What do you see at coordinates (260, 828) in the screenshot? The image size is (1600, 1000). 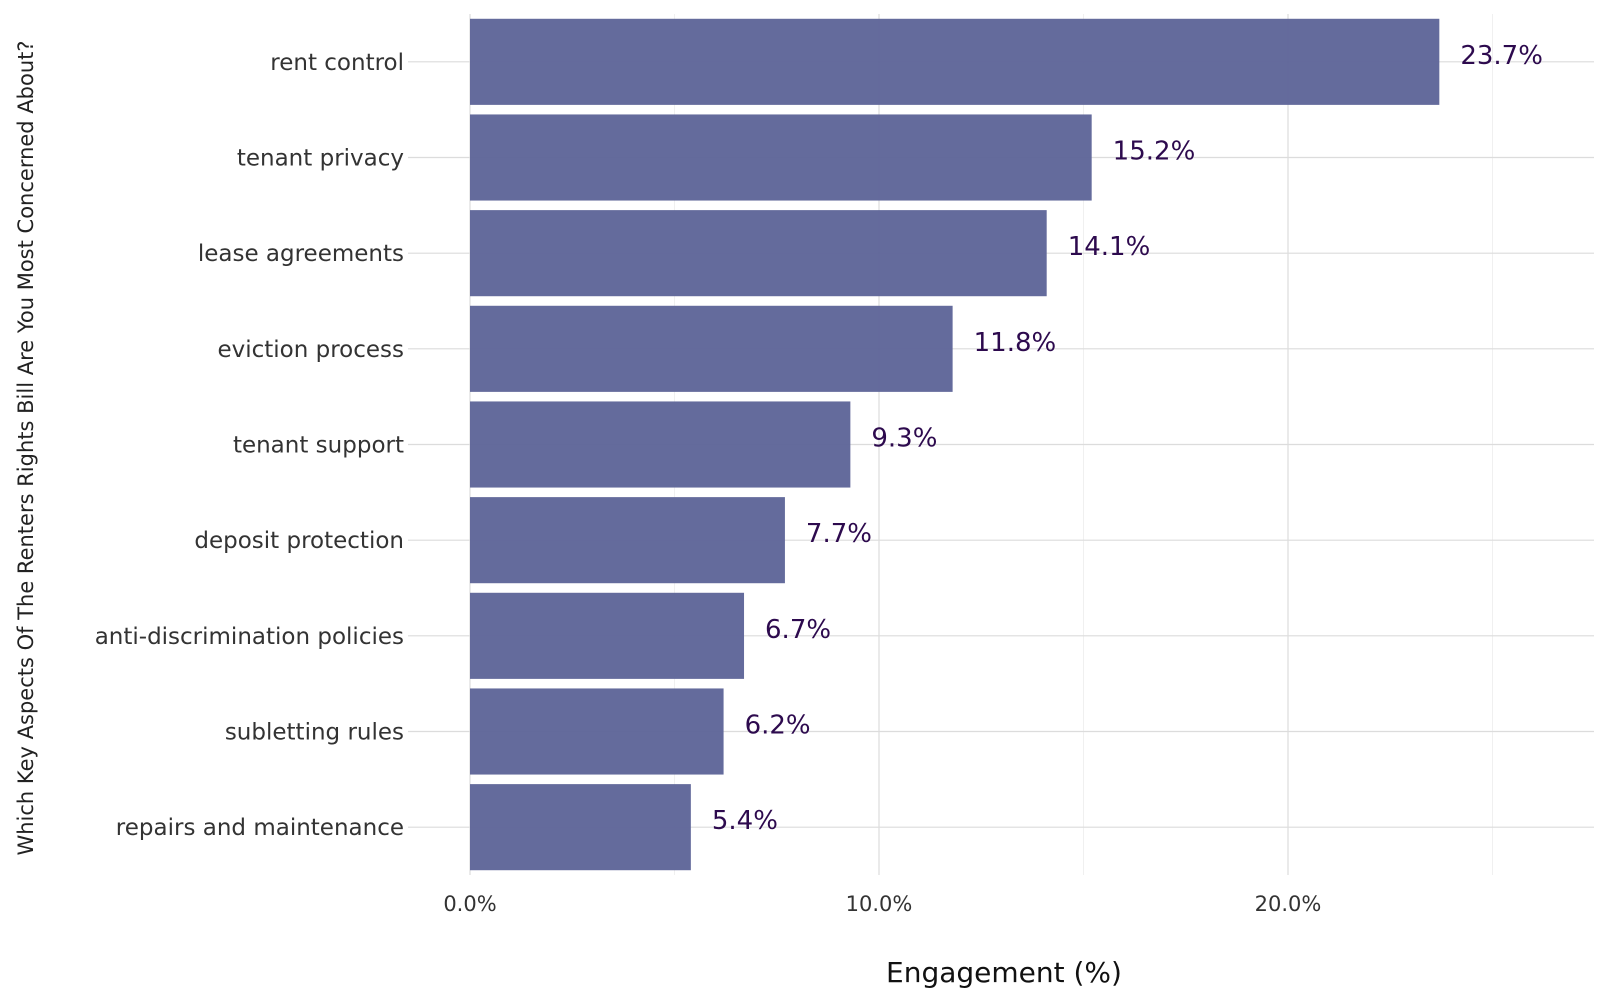 I see `category-label: repairs and maintenance` at bounding box center [260, 828].